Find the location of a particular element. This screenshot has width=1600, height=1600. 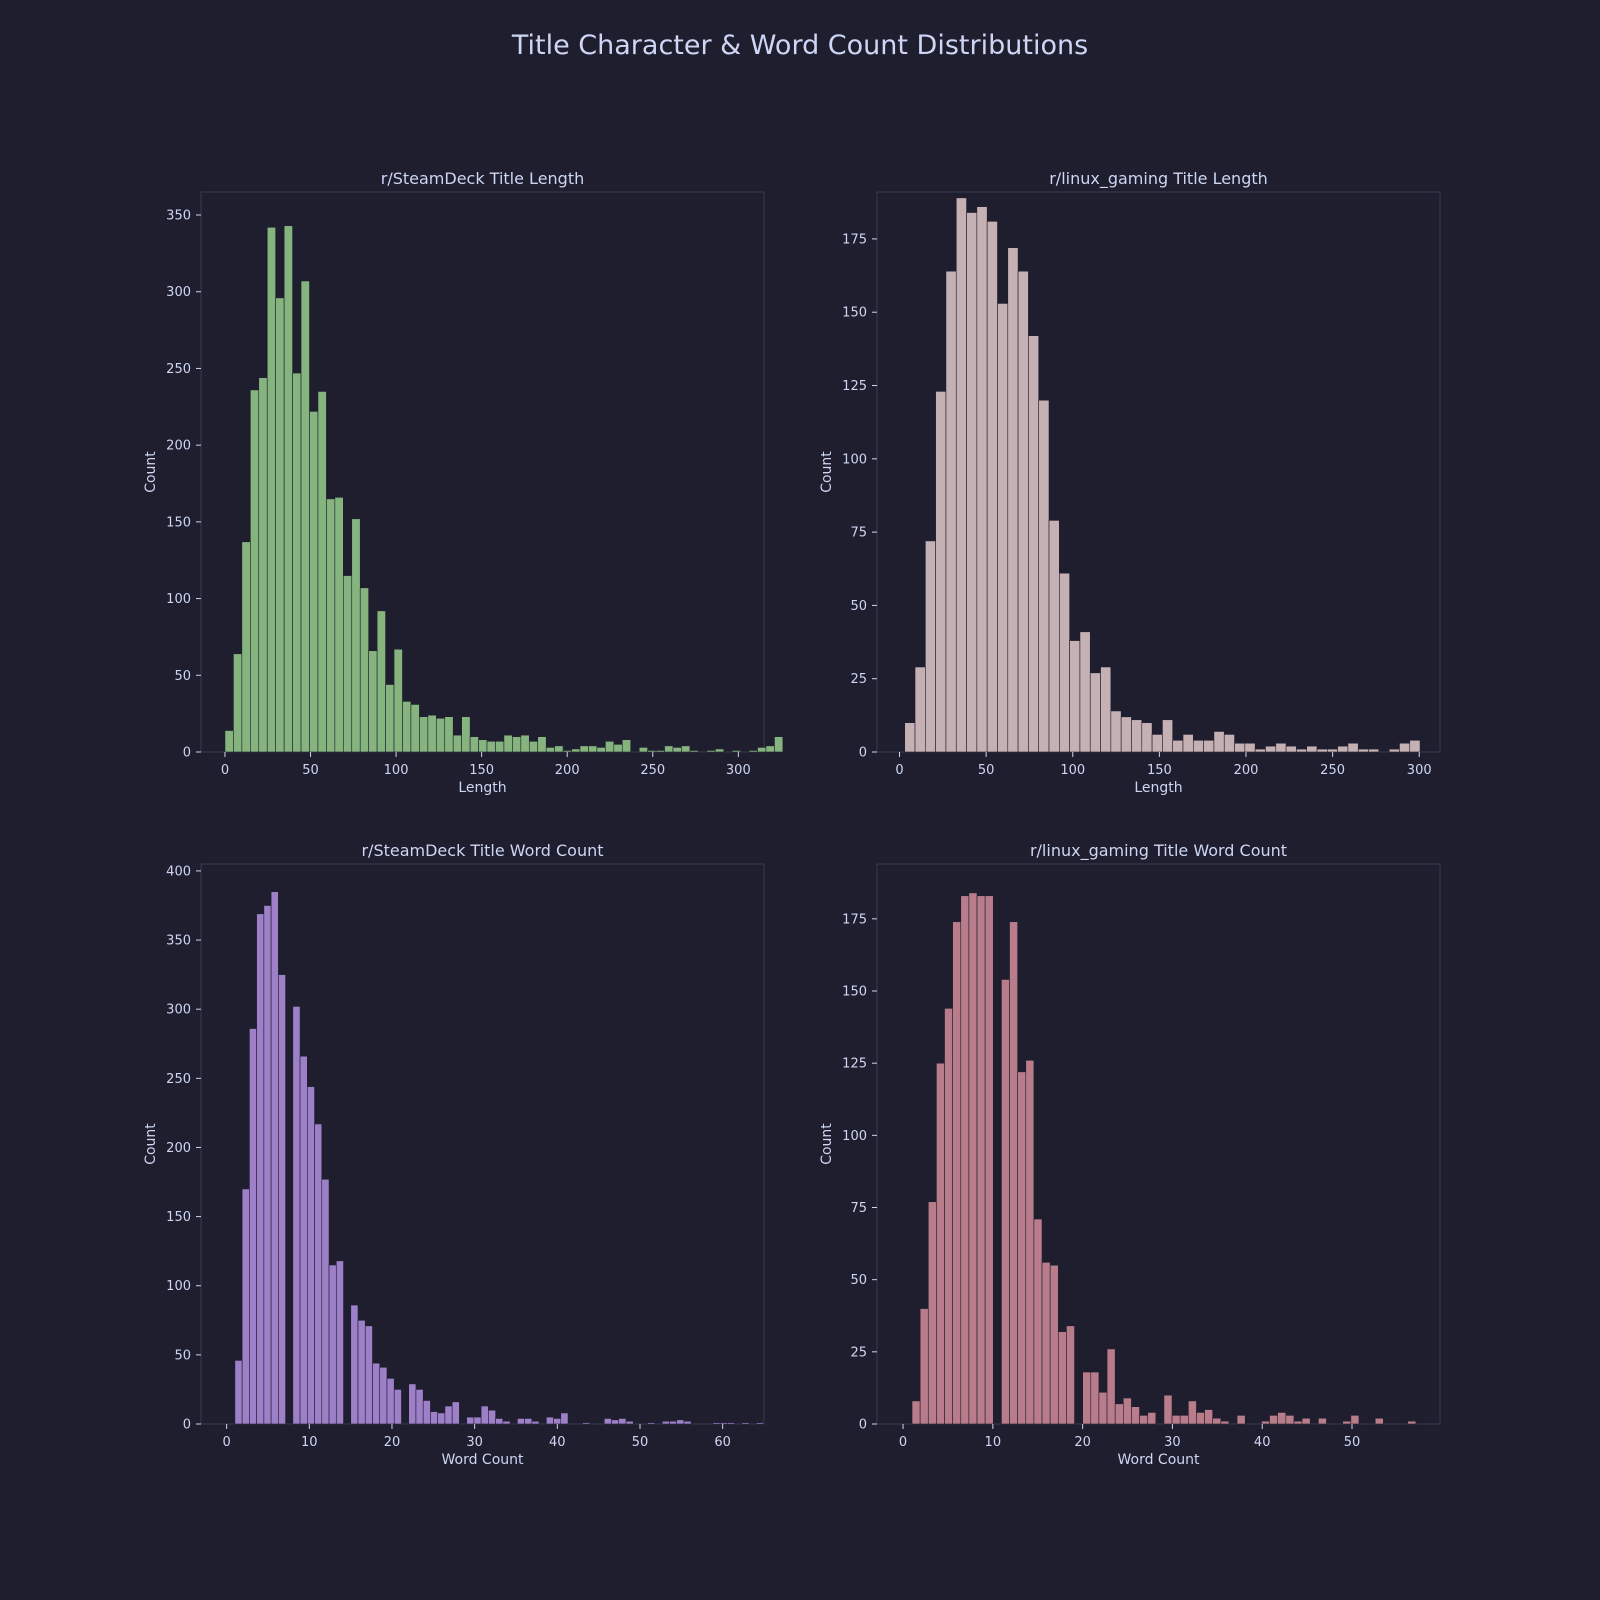

y-tick-label: 0 is located at coordinates (863, 753).